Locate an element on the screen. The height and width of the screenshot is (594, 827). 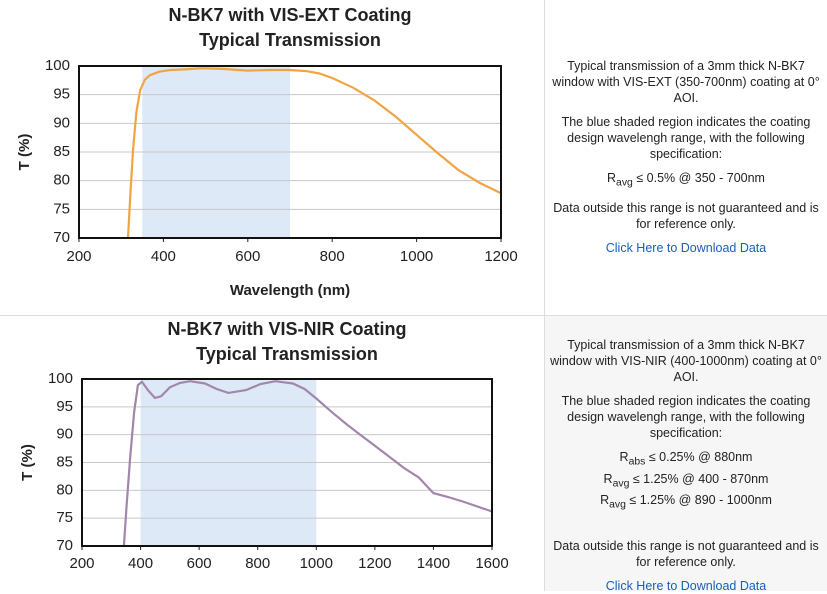
x-tick-label: 1400 is located at coordinates (433, 563).